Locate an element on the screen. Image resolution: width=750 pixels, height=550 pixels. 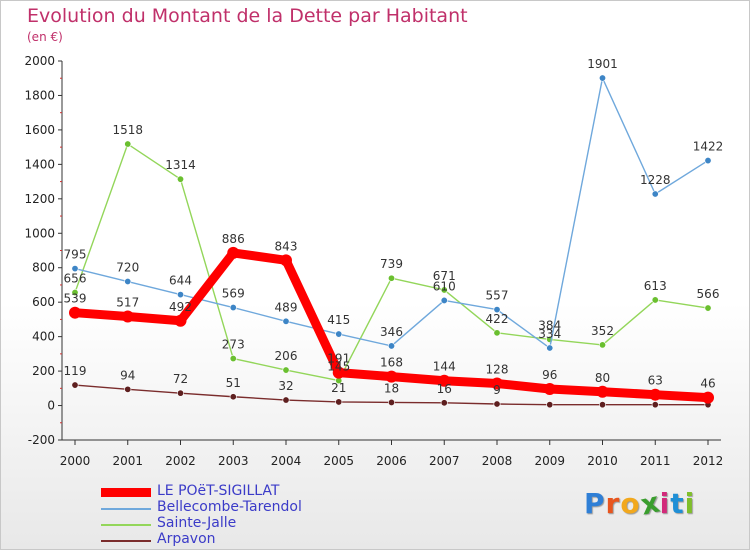
legend-label: LE POëT-SIGILLAT is located at coordinates (218, 491).